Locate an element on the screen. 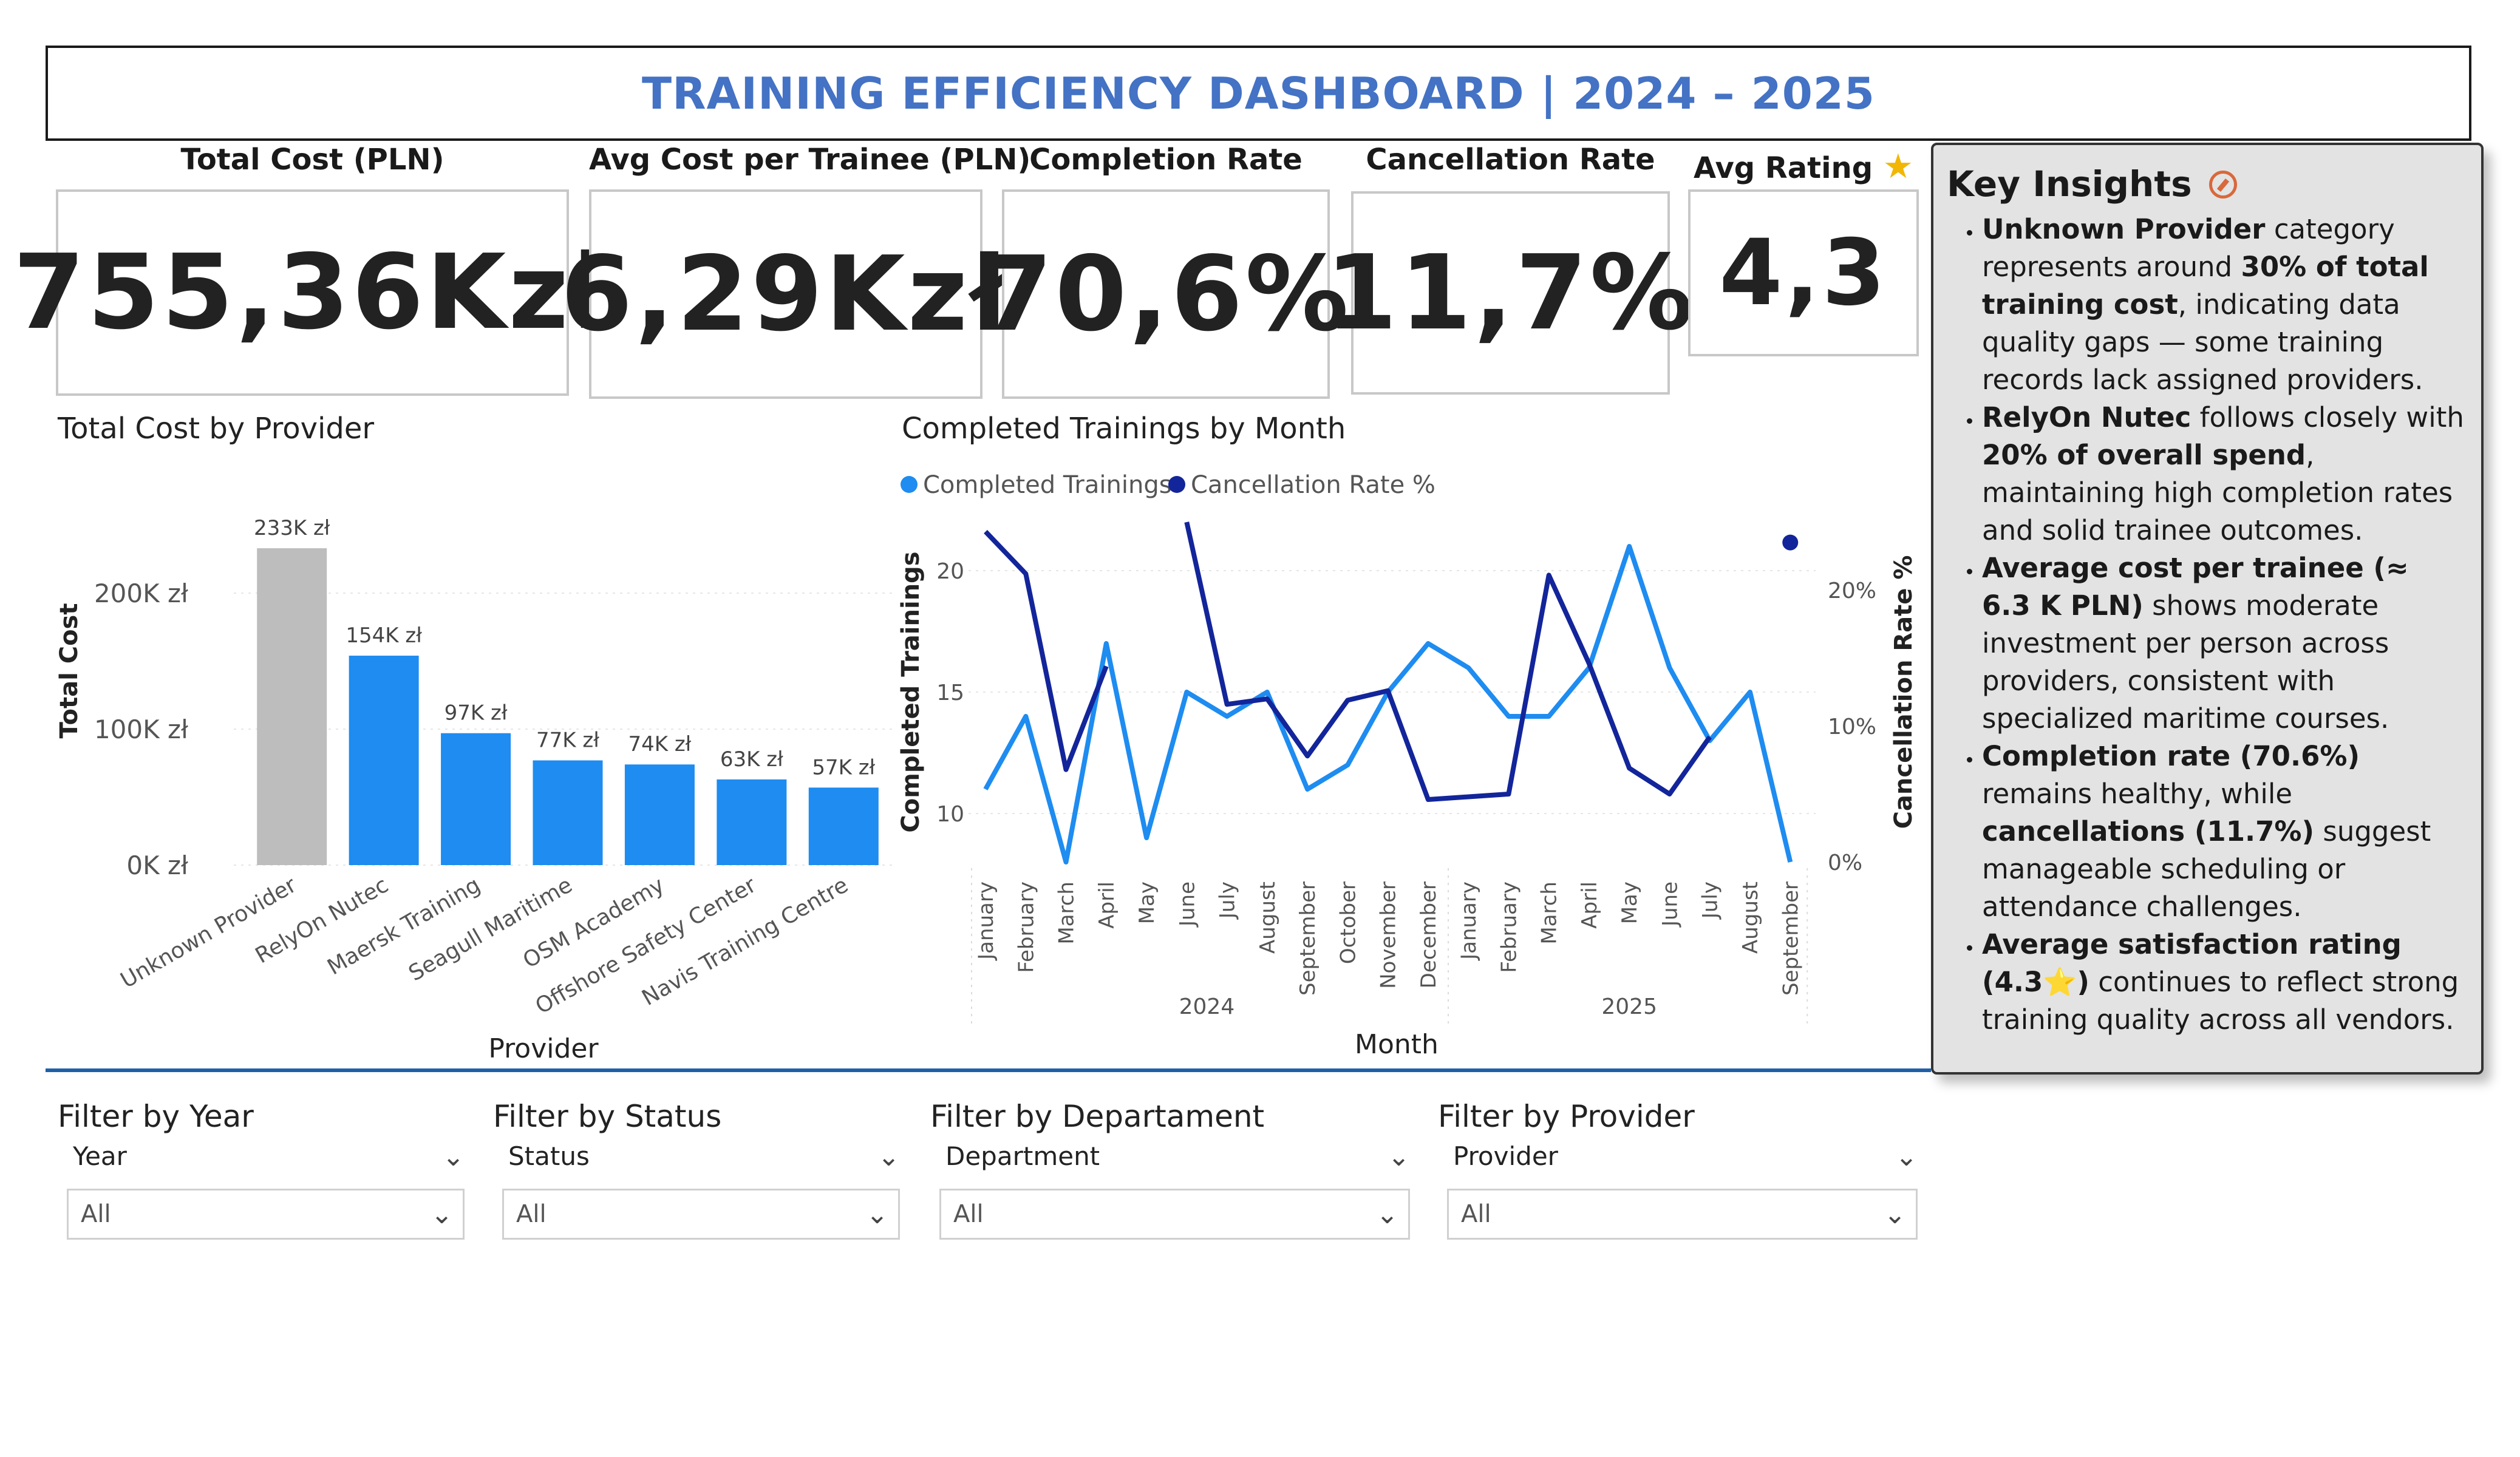 Image resolution: width=2520 pixels, height=1457 pixels. bar-category-label: Unknown Provider is located at coordinates (209, 932).